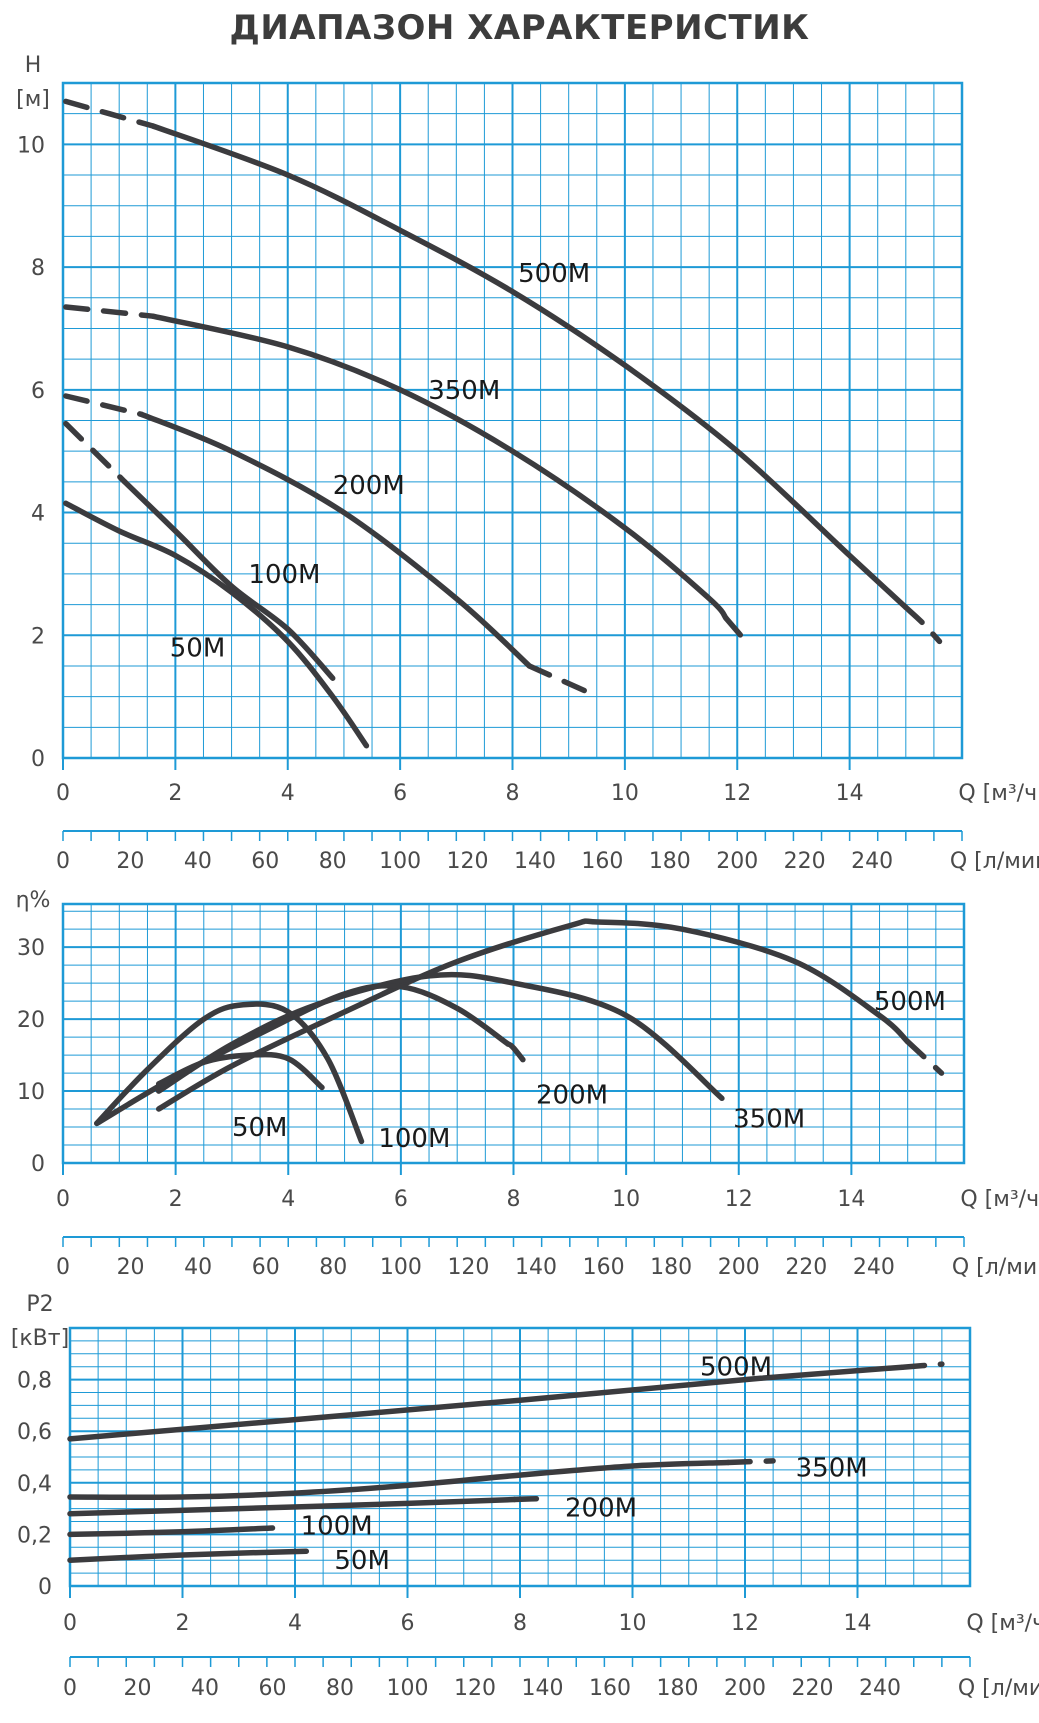 The image size is (1039, 1723). What do you see at coordinates (31, 1020) in the screenshot?
I see `y-tick-label: 20` at bounding box center [31, 1020].